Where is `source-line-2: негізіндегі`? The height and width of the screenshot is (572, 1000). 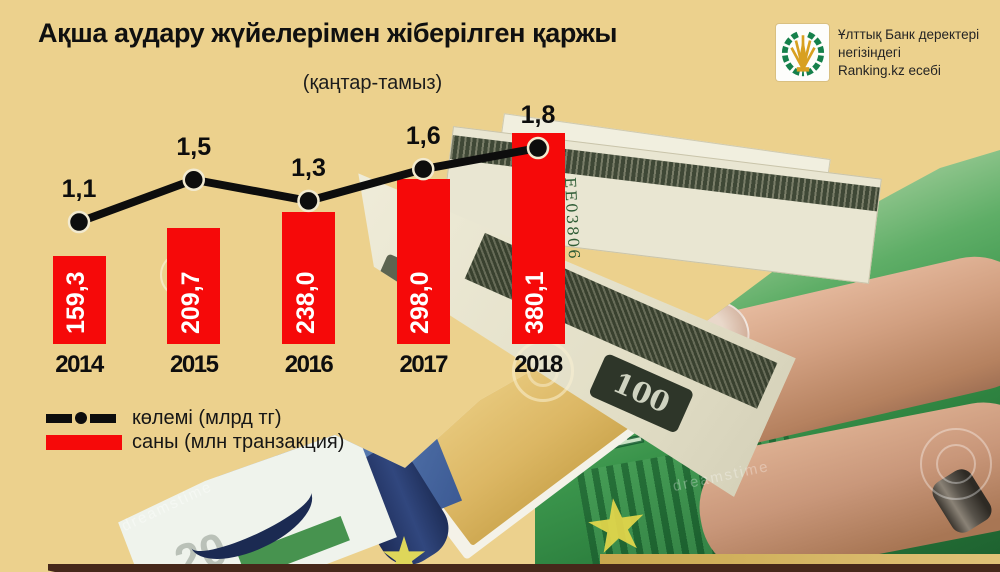 source-line-2: негізіндегі is located at coordinates (869, 52).